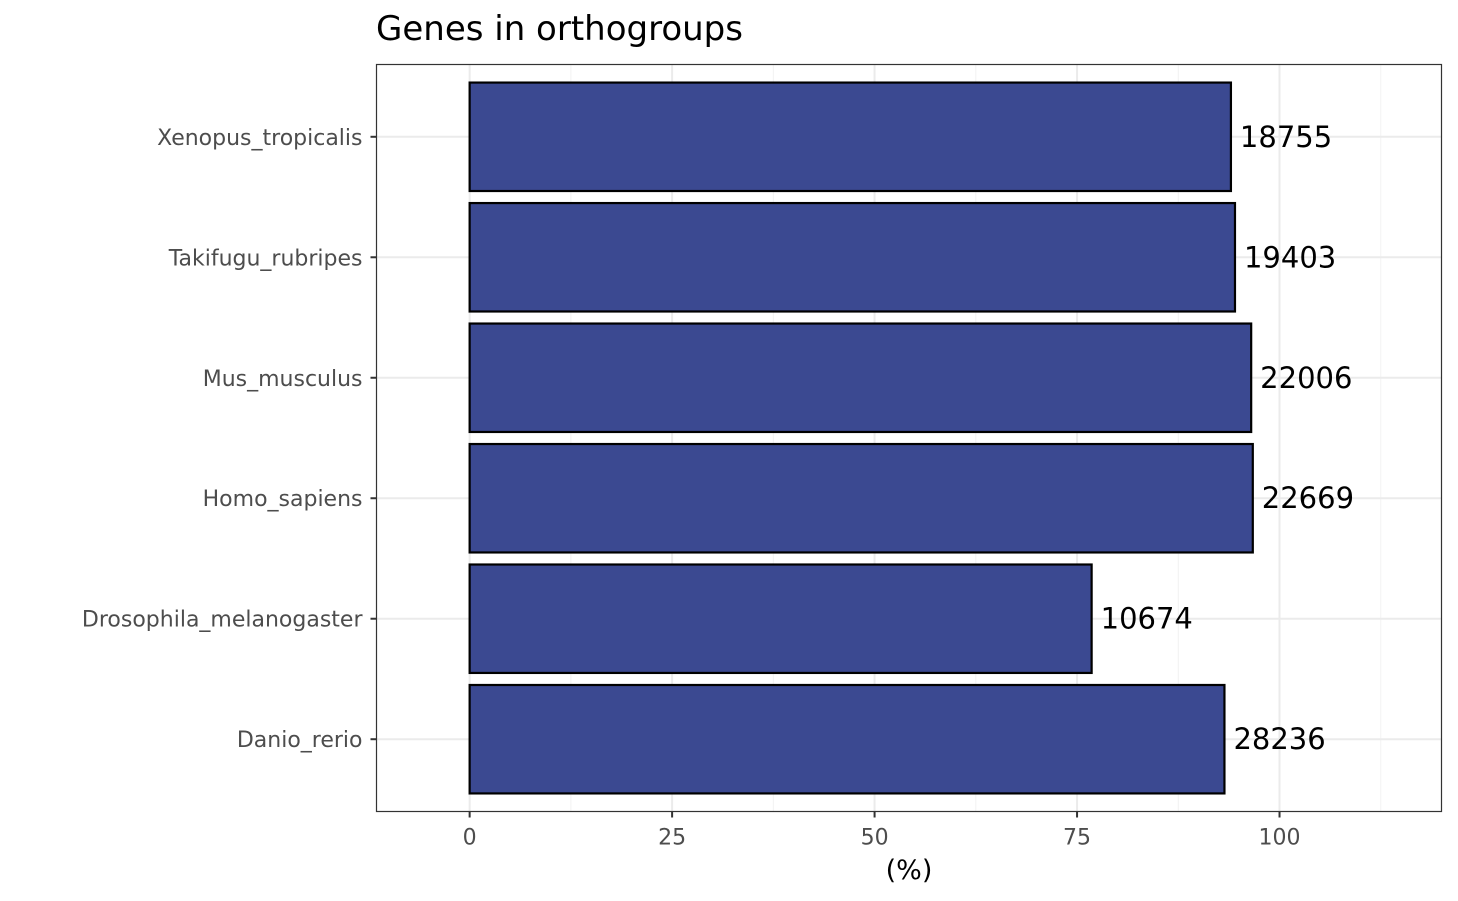 Image resolution: width=1458 pixels, height=901 pixels. What do you see at coordinates (1308, 498) in the screenshot?
I see `bar-value-label: 22669` at bounding box center [1308, 498].